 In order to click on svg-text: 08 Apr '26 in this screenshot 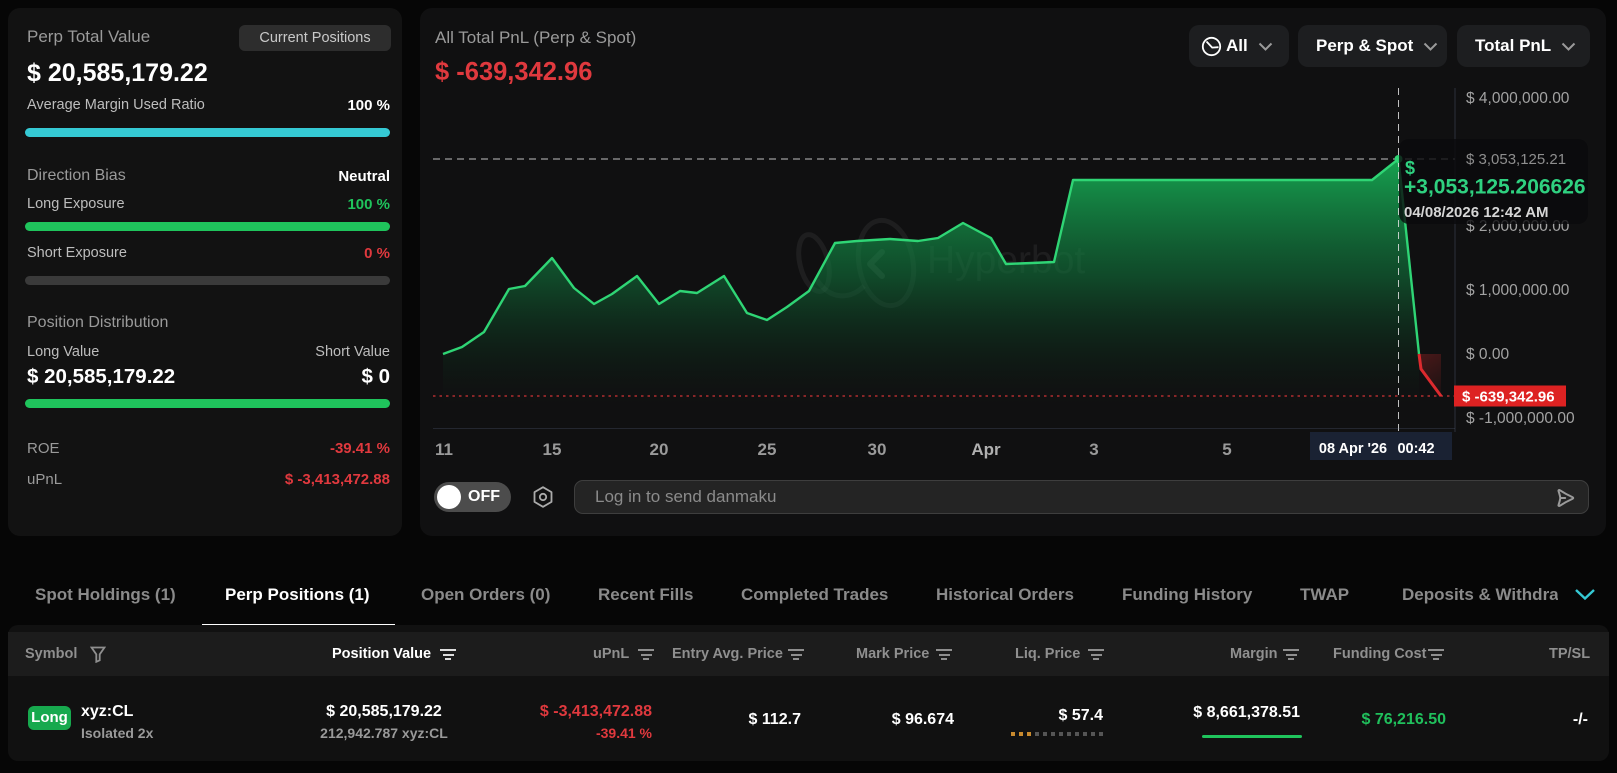, I will do `click(1353, 449)`.